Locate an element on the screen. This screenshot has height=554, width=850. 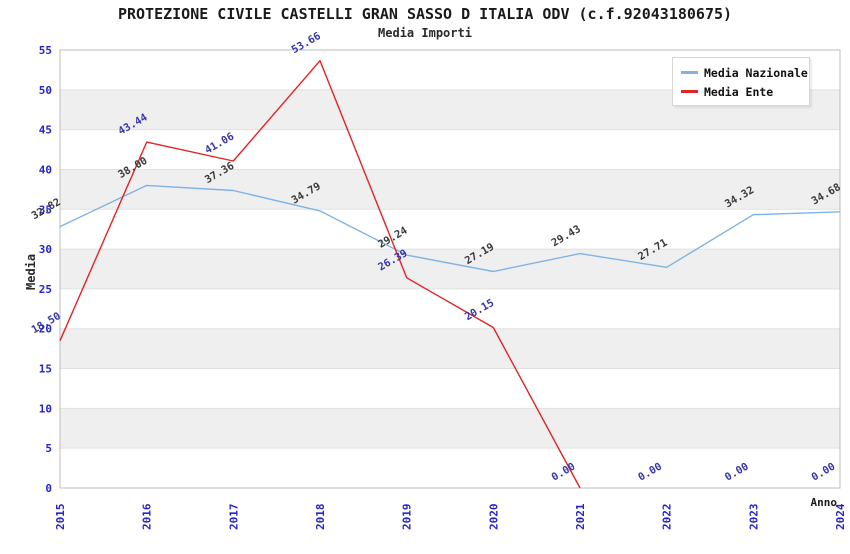
y-tick-label: 20 is located at coordinates (45, 329).